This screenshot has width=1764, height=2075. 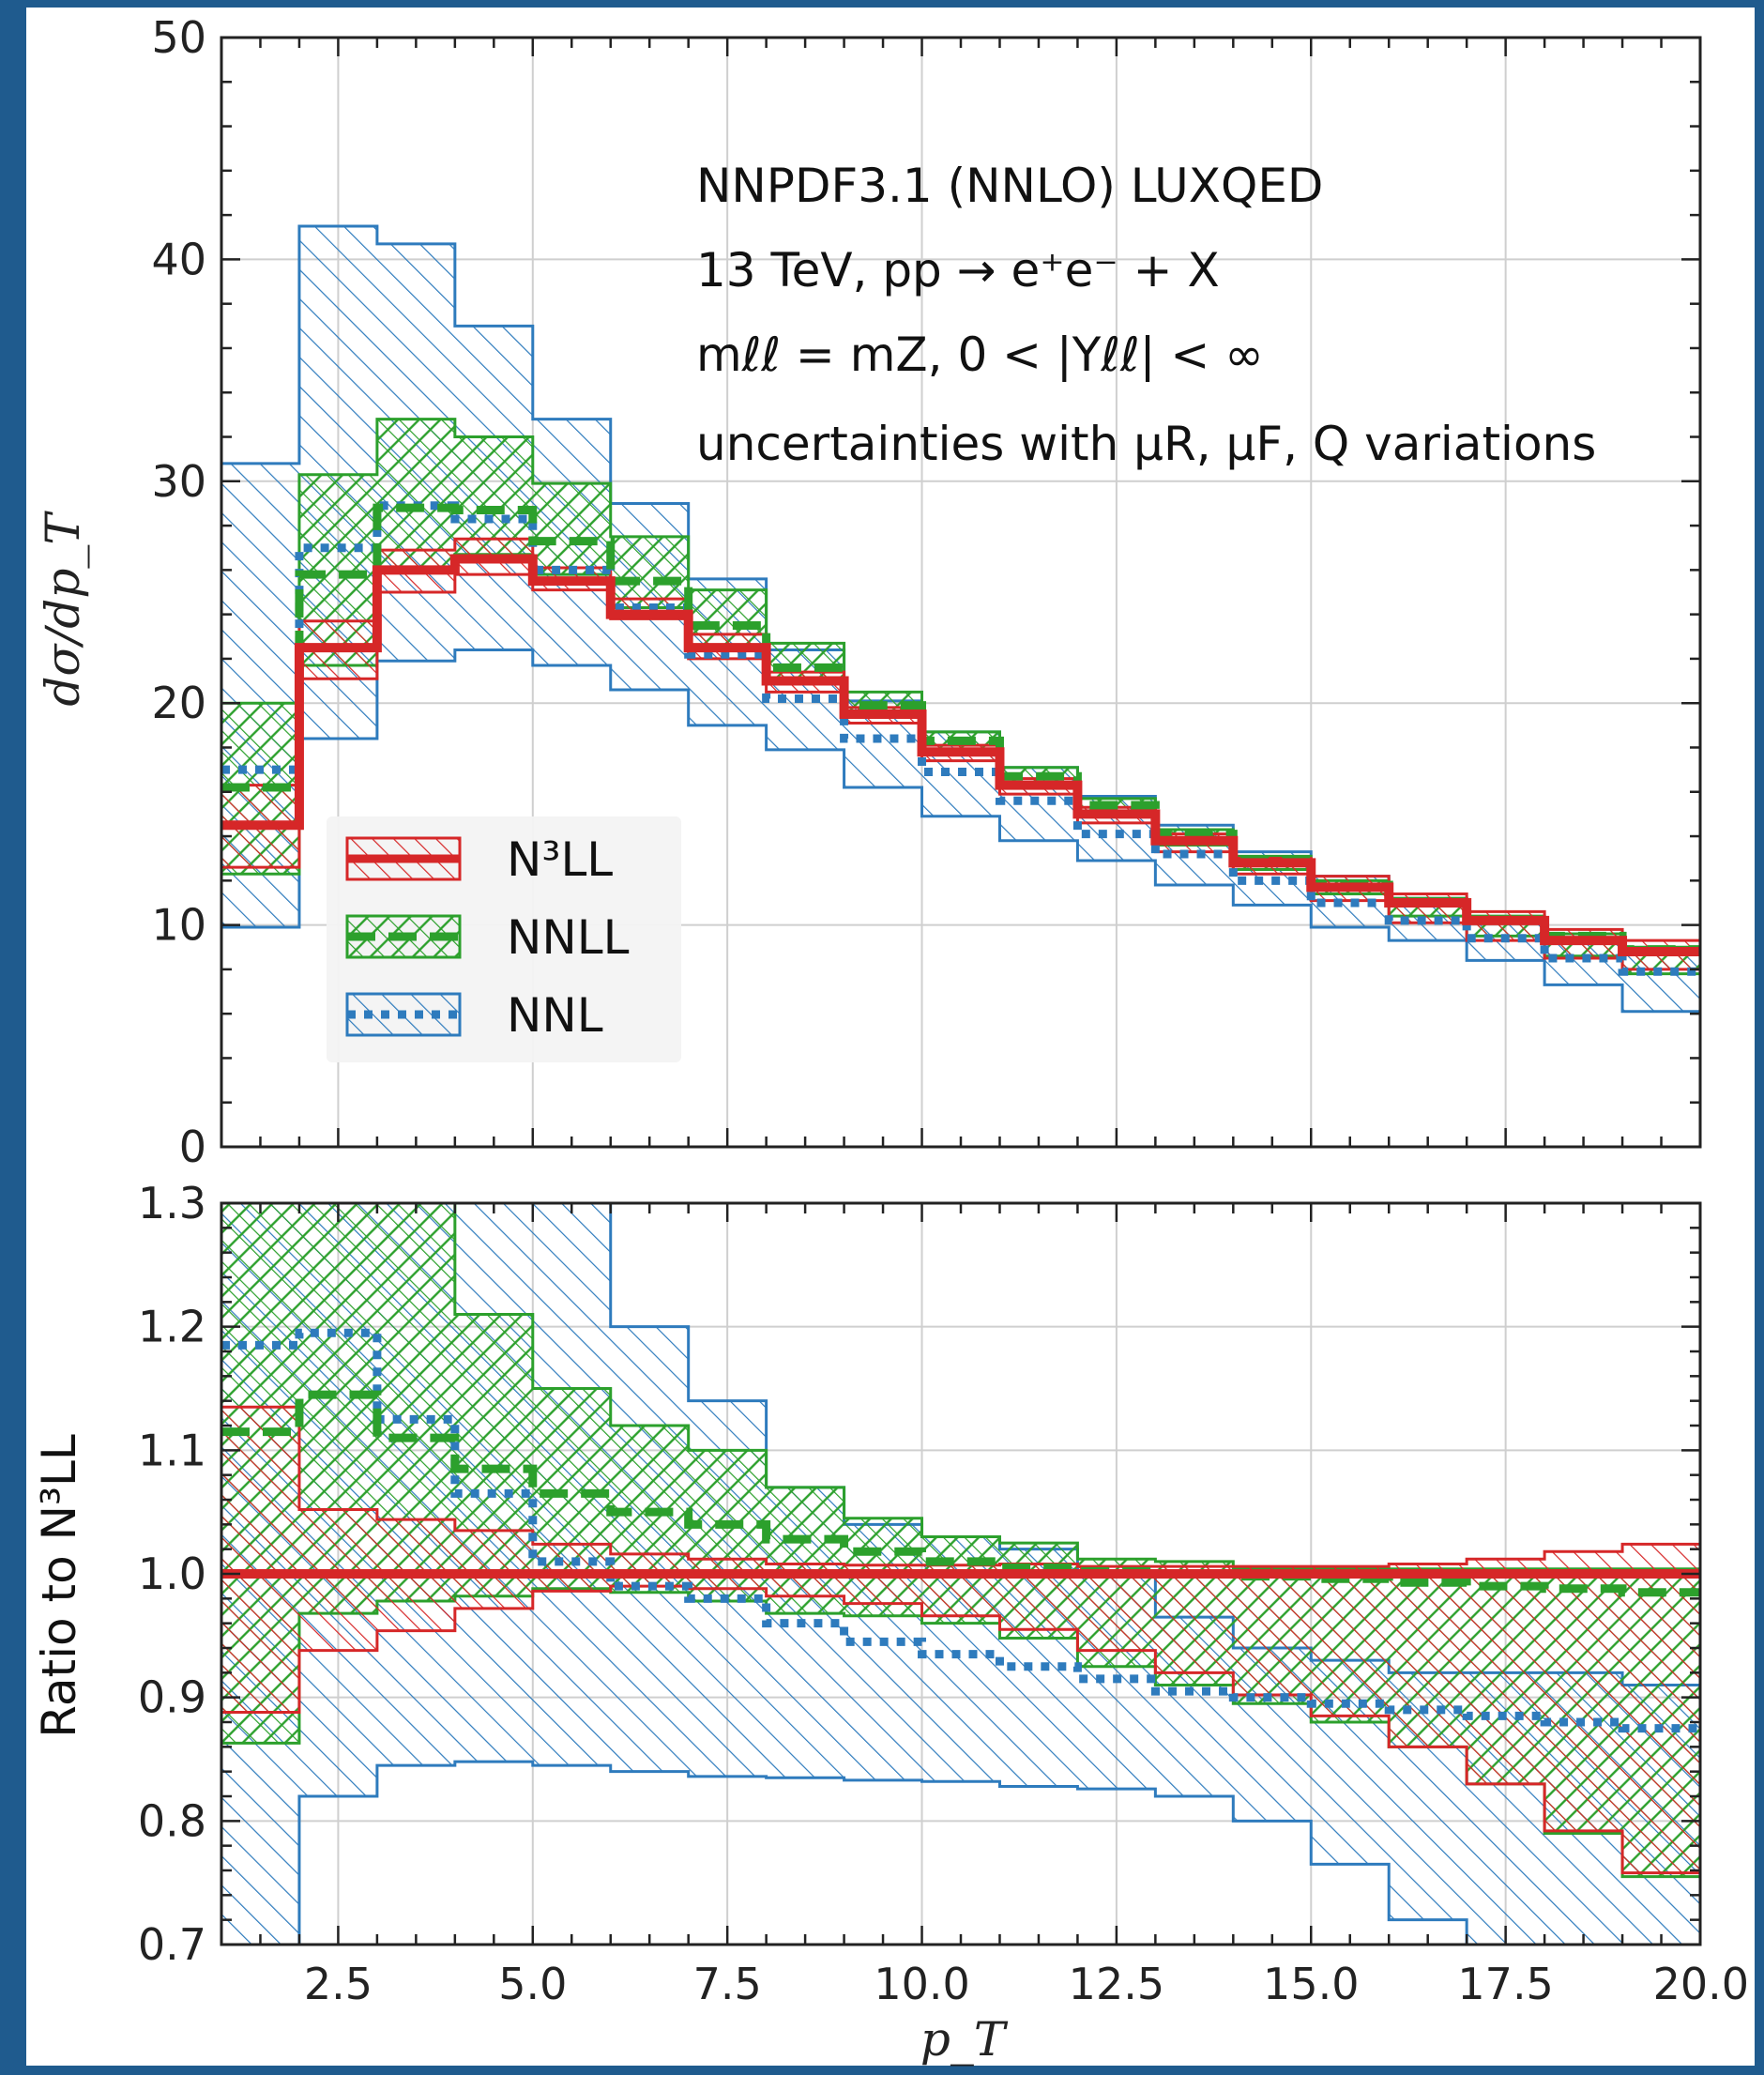 What do you see at coordinates (1311, 1984) in the screenshot?
I see `x-tick-label: 15.0` at bounding box center [1311, 1984].